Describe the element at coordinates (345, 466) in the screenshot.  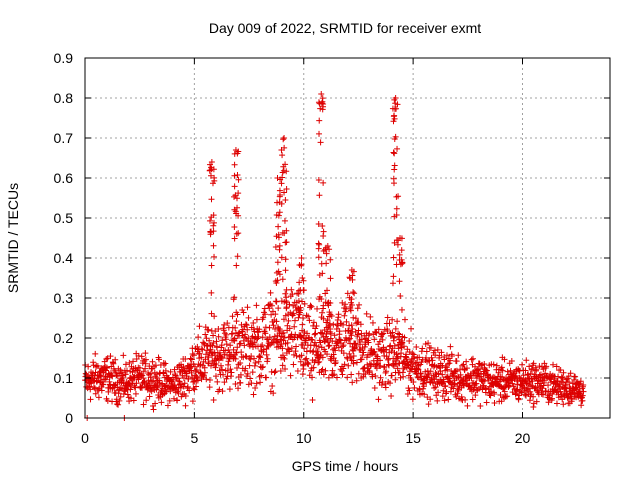
I see `x-axis-label: GPS time / hours` at that location.